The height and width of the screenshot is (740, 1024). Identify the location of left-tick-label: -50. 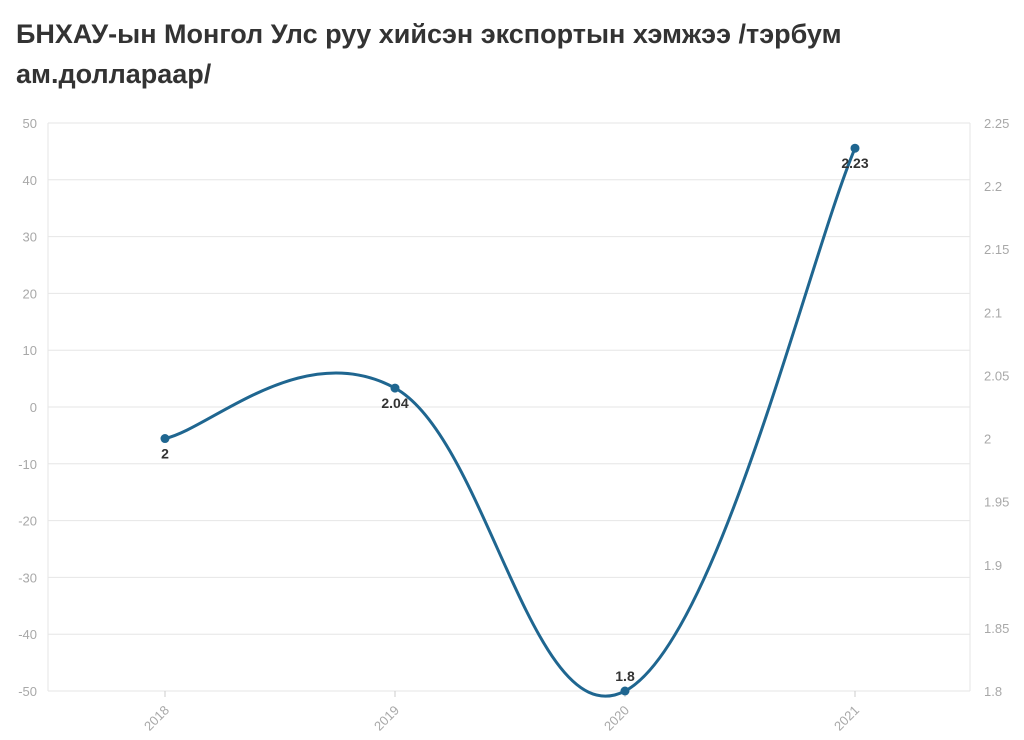
(27, 691).